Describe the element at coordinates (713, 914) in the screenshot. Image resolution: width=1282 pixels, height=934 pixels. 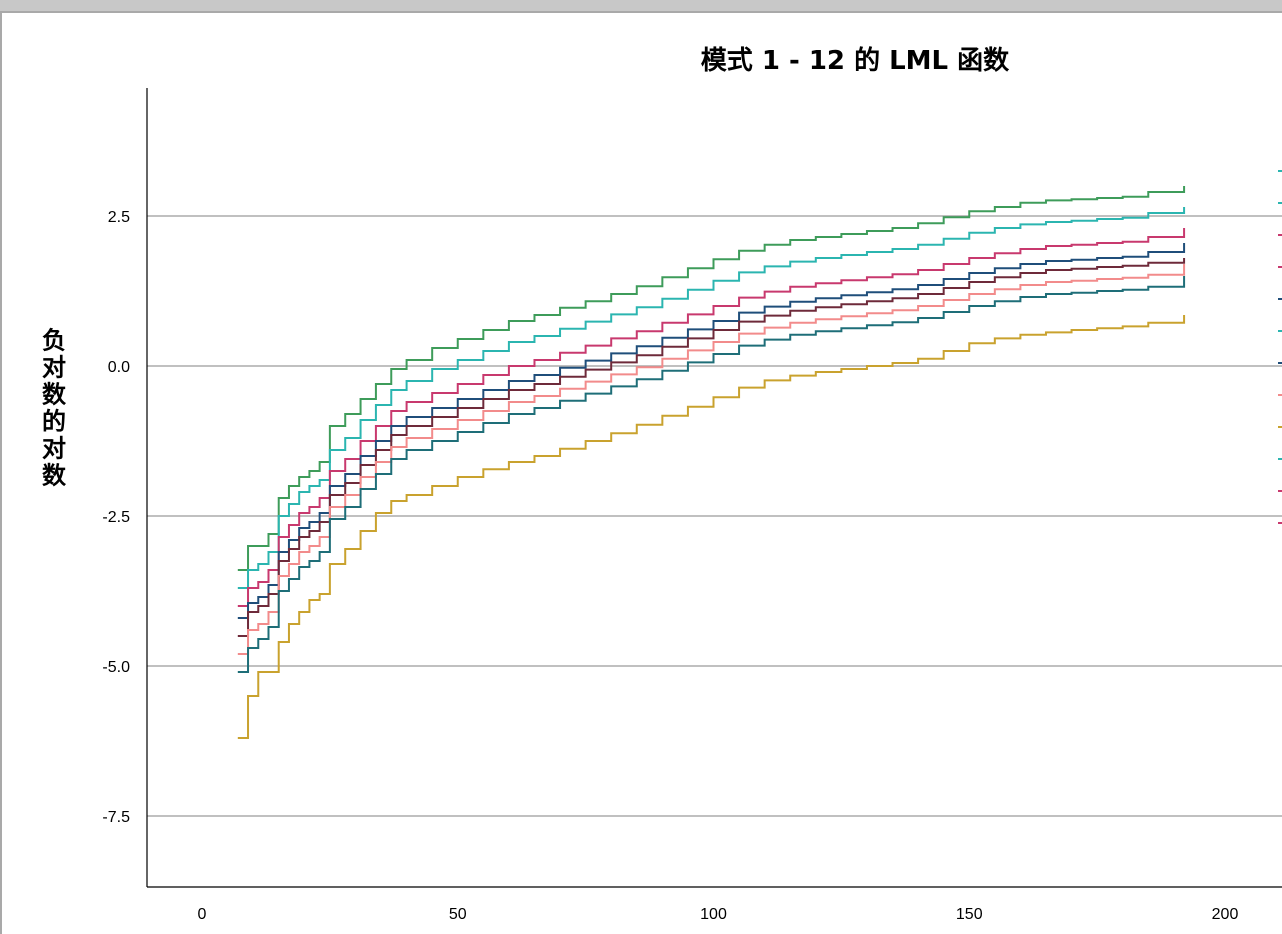
I see `x-tick-label: 100` at that location.